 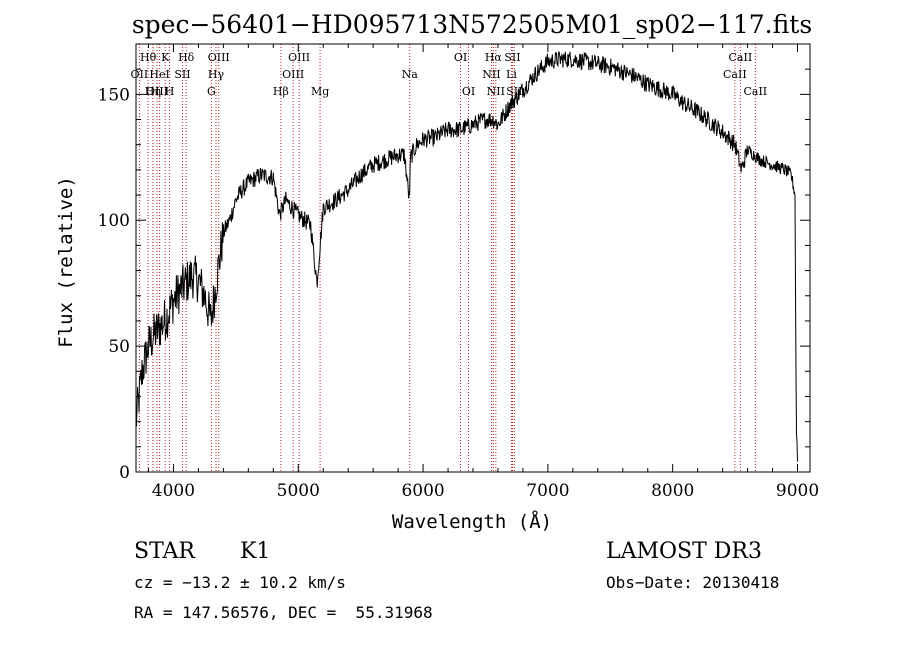 What do you see at coordinates (494, 57) in the screenshot?
I see `line-label: Hα` at bounding box center [494, 57].